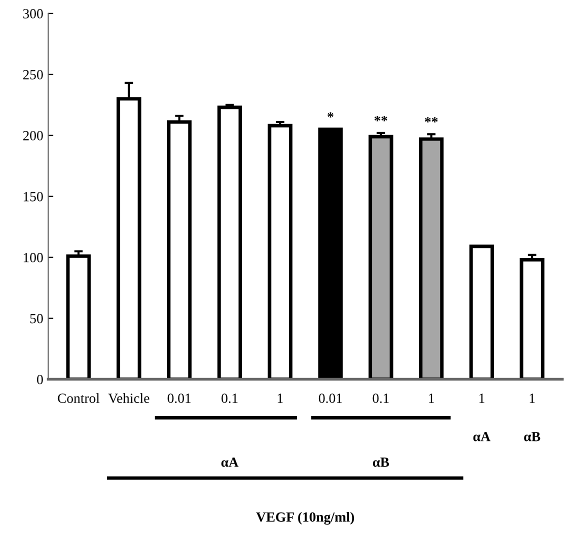  I want to click on text: VEGF (10ng/ml), so click(305, 518).